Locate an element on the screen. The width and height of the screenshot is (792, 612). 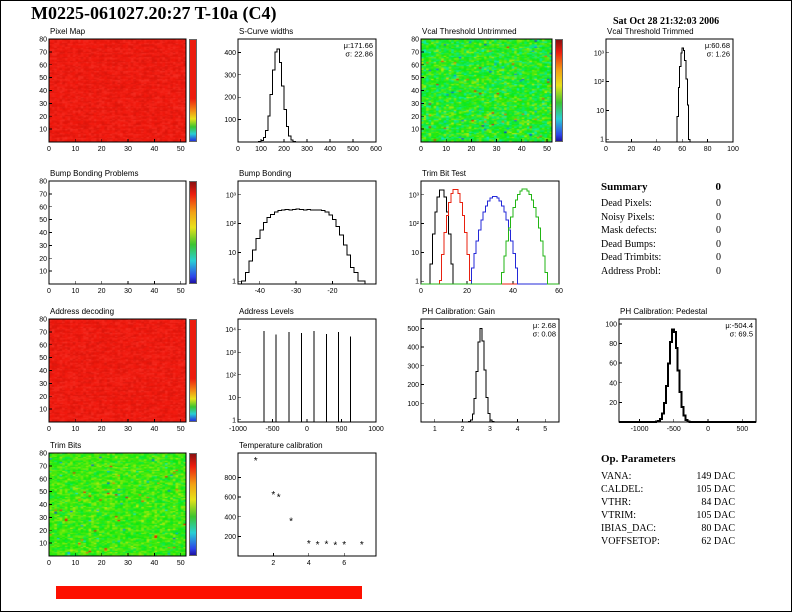
x-tick-label: 500 is located at coordinates (353, 149).